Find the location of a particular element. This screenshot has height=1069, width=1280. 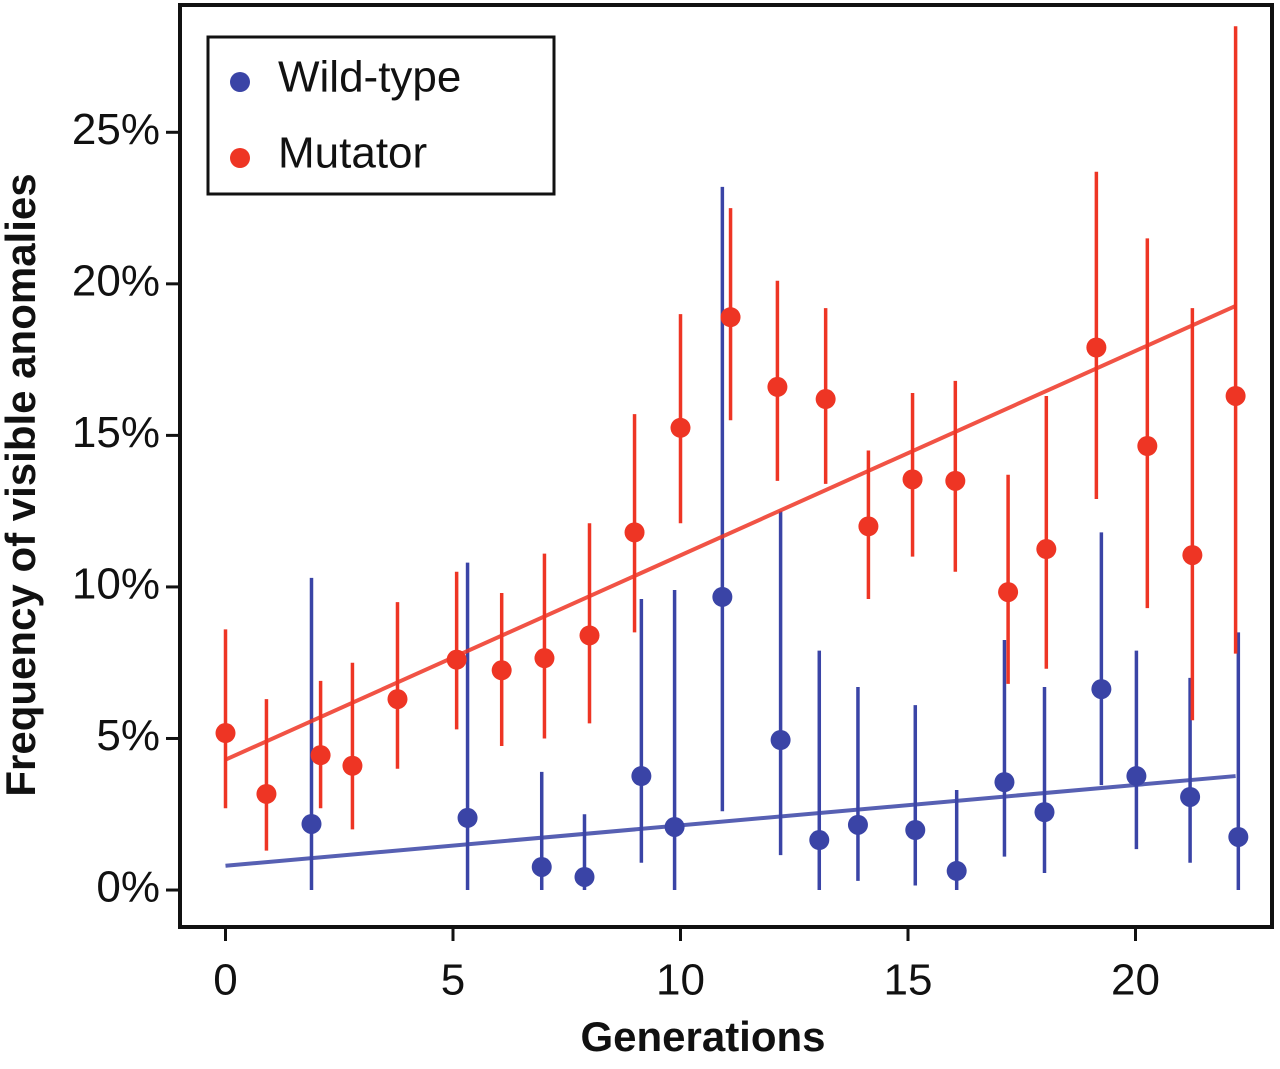

legend-label: Mutator is located at coordinates (352, 153).